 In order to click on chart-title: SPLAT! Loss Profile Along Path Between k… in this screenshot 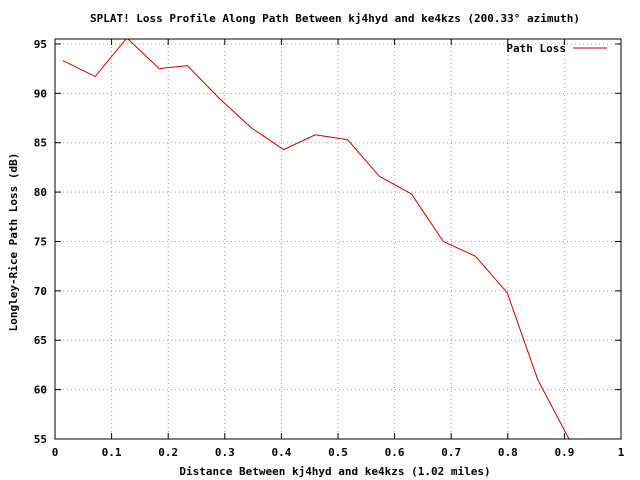, I will do `click(335, 18)`.